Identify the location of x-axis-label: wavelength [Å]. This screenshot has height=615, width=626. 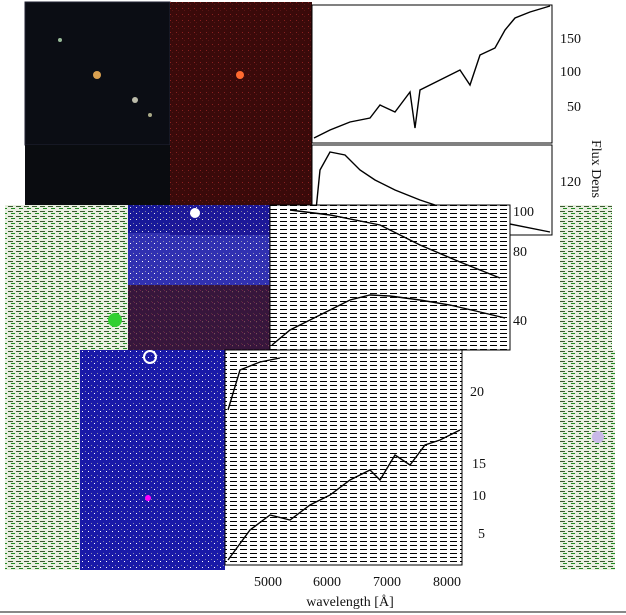
(349, 602).